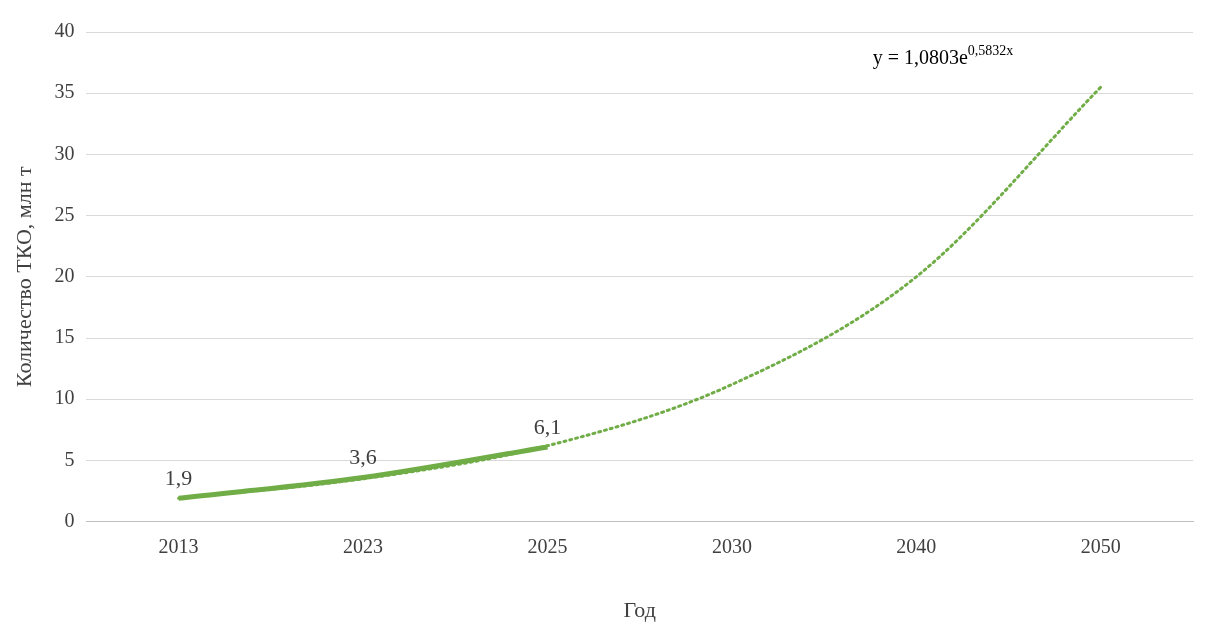 Image resolution: width=1225 pixels, height=639 pixels. I want to click on y-tick-label: 30, so click(64, 152).